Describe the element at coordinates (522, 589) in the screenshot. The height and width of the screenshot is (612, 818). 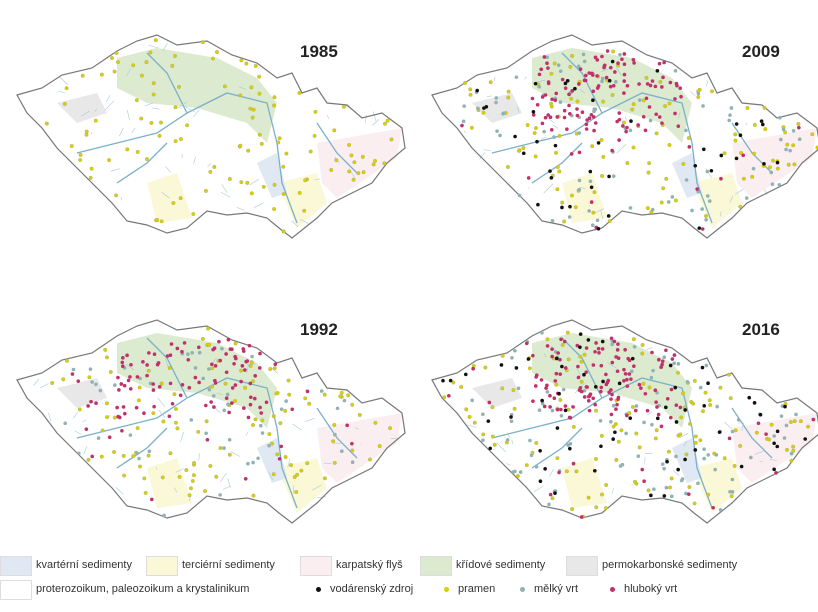
I see `legend-dot-melky` at that location.